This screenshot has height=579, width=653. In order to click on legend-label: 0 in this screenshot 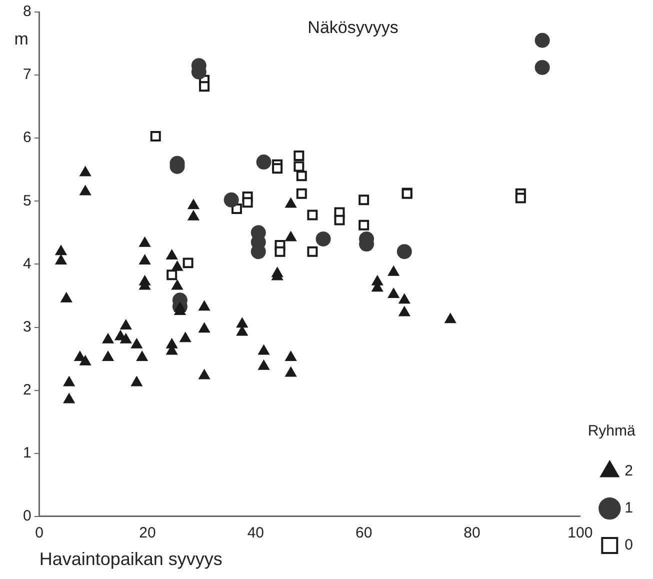, I will do `click(628, 545)`.